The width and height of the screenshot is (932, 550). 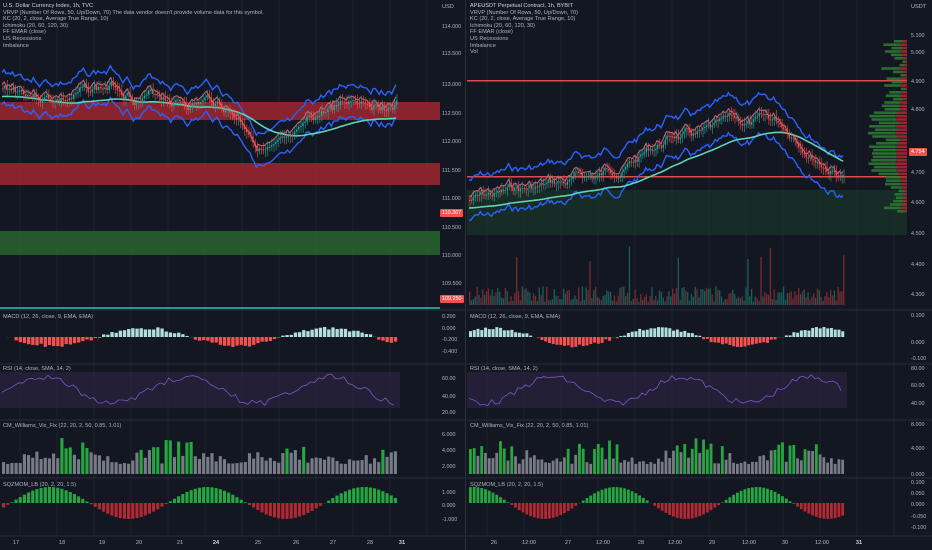 What do you see at coordinates (24, 32) in the screenshot?
I see `dxy-overlay-ffemar: FF EMAR (close)` at bounding box center [24, 32].